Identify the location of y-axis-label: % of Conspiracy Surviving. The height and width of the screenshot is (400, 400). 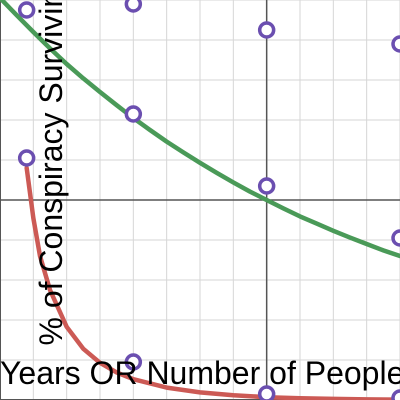
(51, 173).